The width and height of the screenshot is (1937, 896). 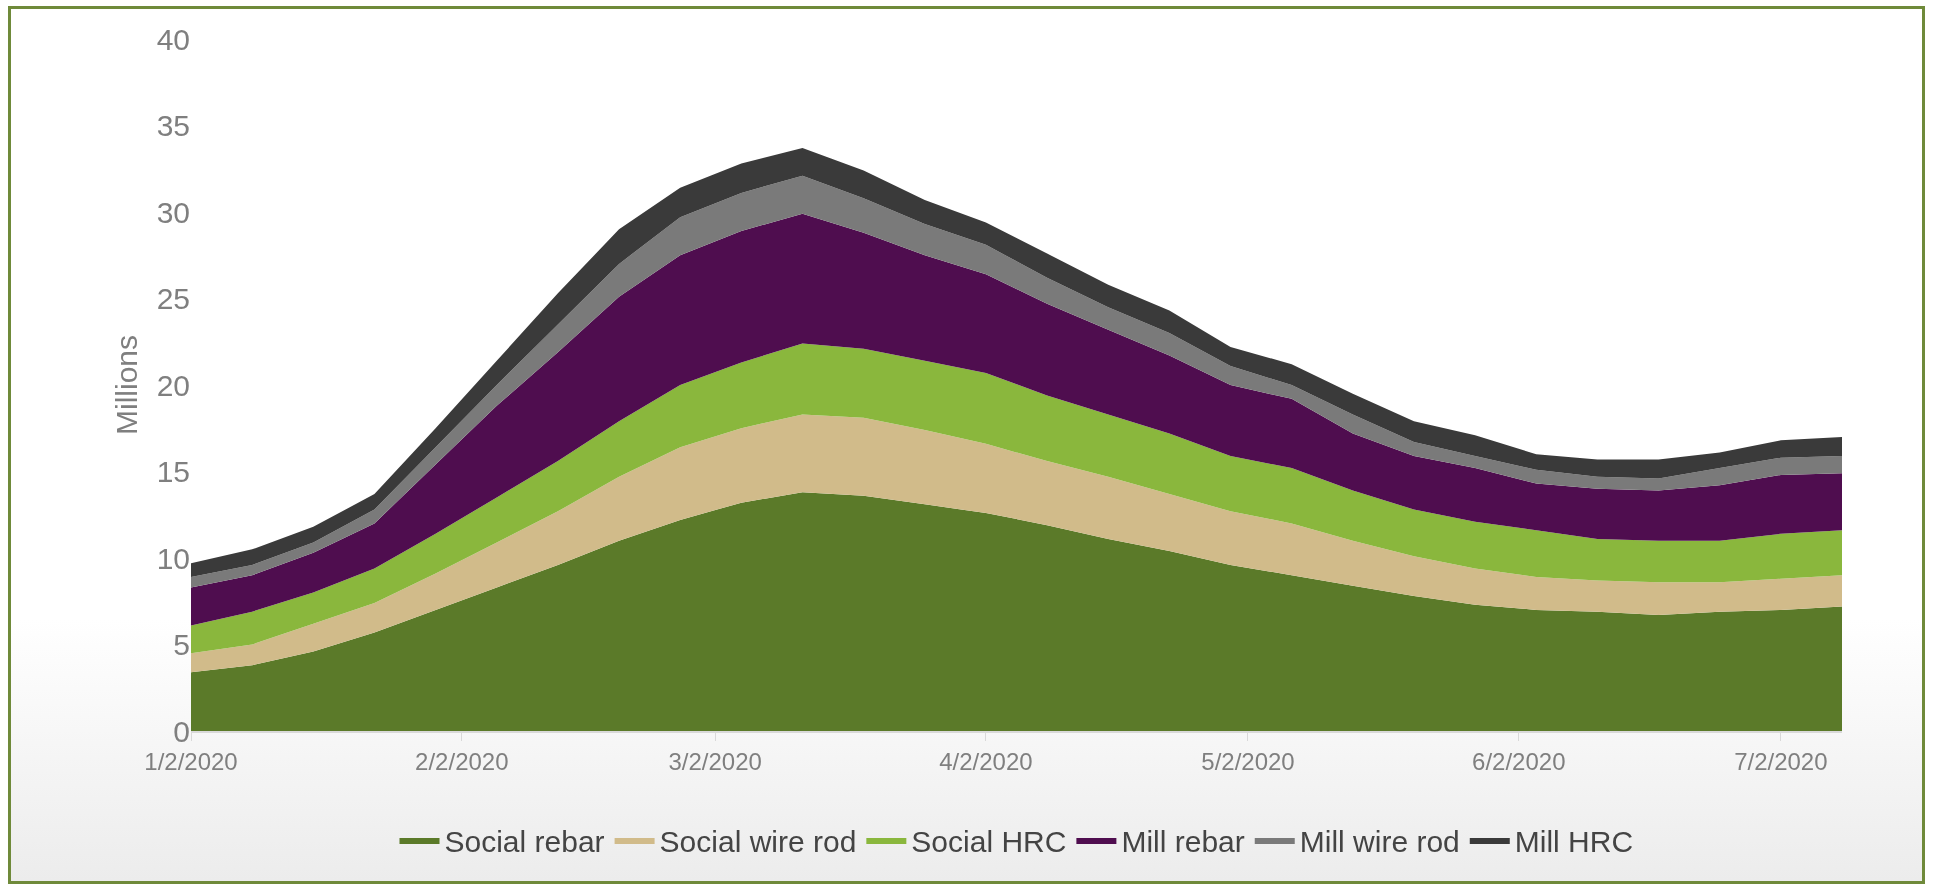 What do you see at coordinates (181, 731) in the screenshot?
I see `y-tick-label: 0` at bounding box center [181, 731].